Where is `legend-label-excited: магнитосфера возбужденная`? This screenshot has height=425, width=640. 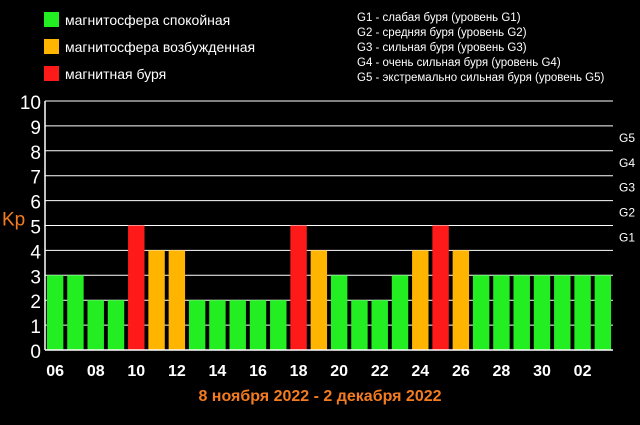
legend-label-excited: магнитосфера возбужденная is located at coordinates (160, 46).